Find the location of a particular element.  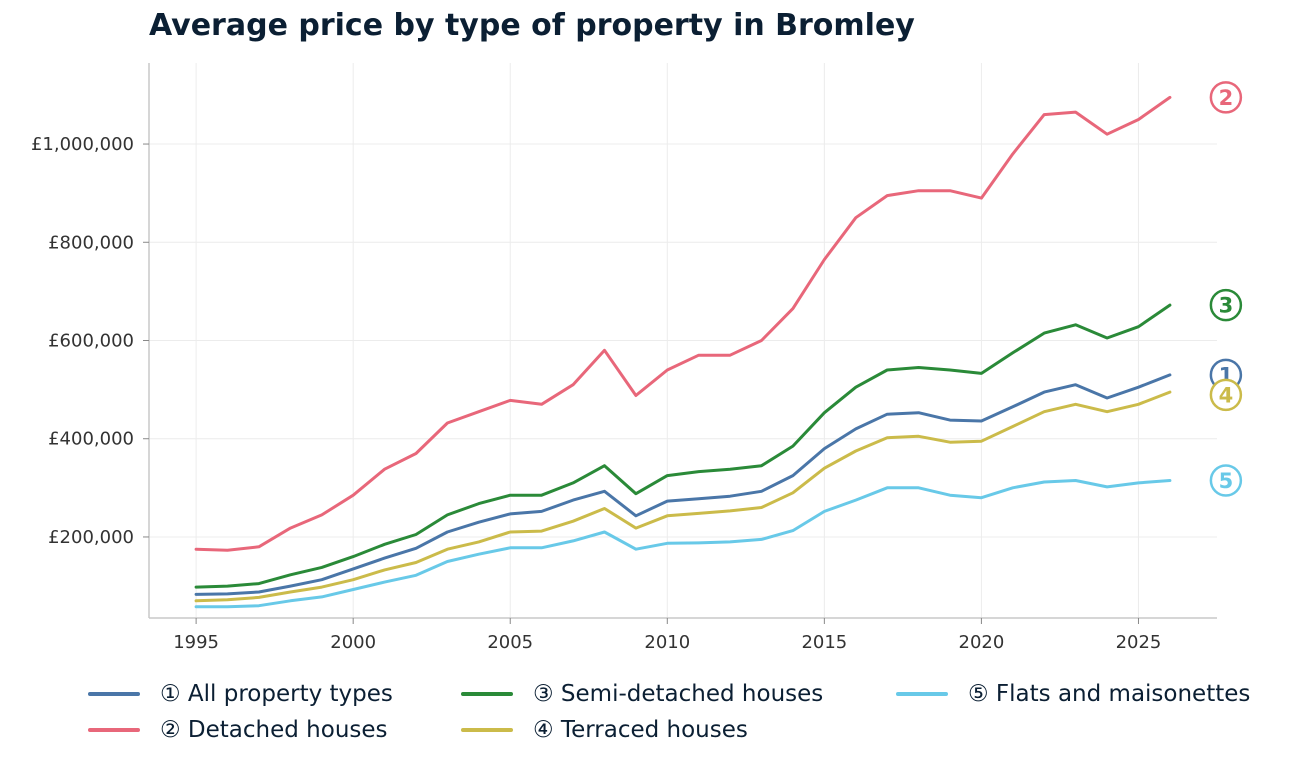

legend-label: ⑤ Flats and maisonettes is located at coordinates (1109, 694).